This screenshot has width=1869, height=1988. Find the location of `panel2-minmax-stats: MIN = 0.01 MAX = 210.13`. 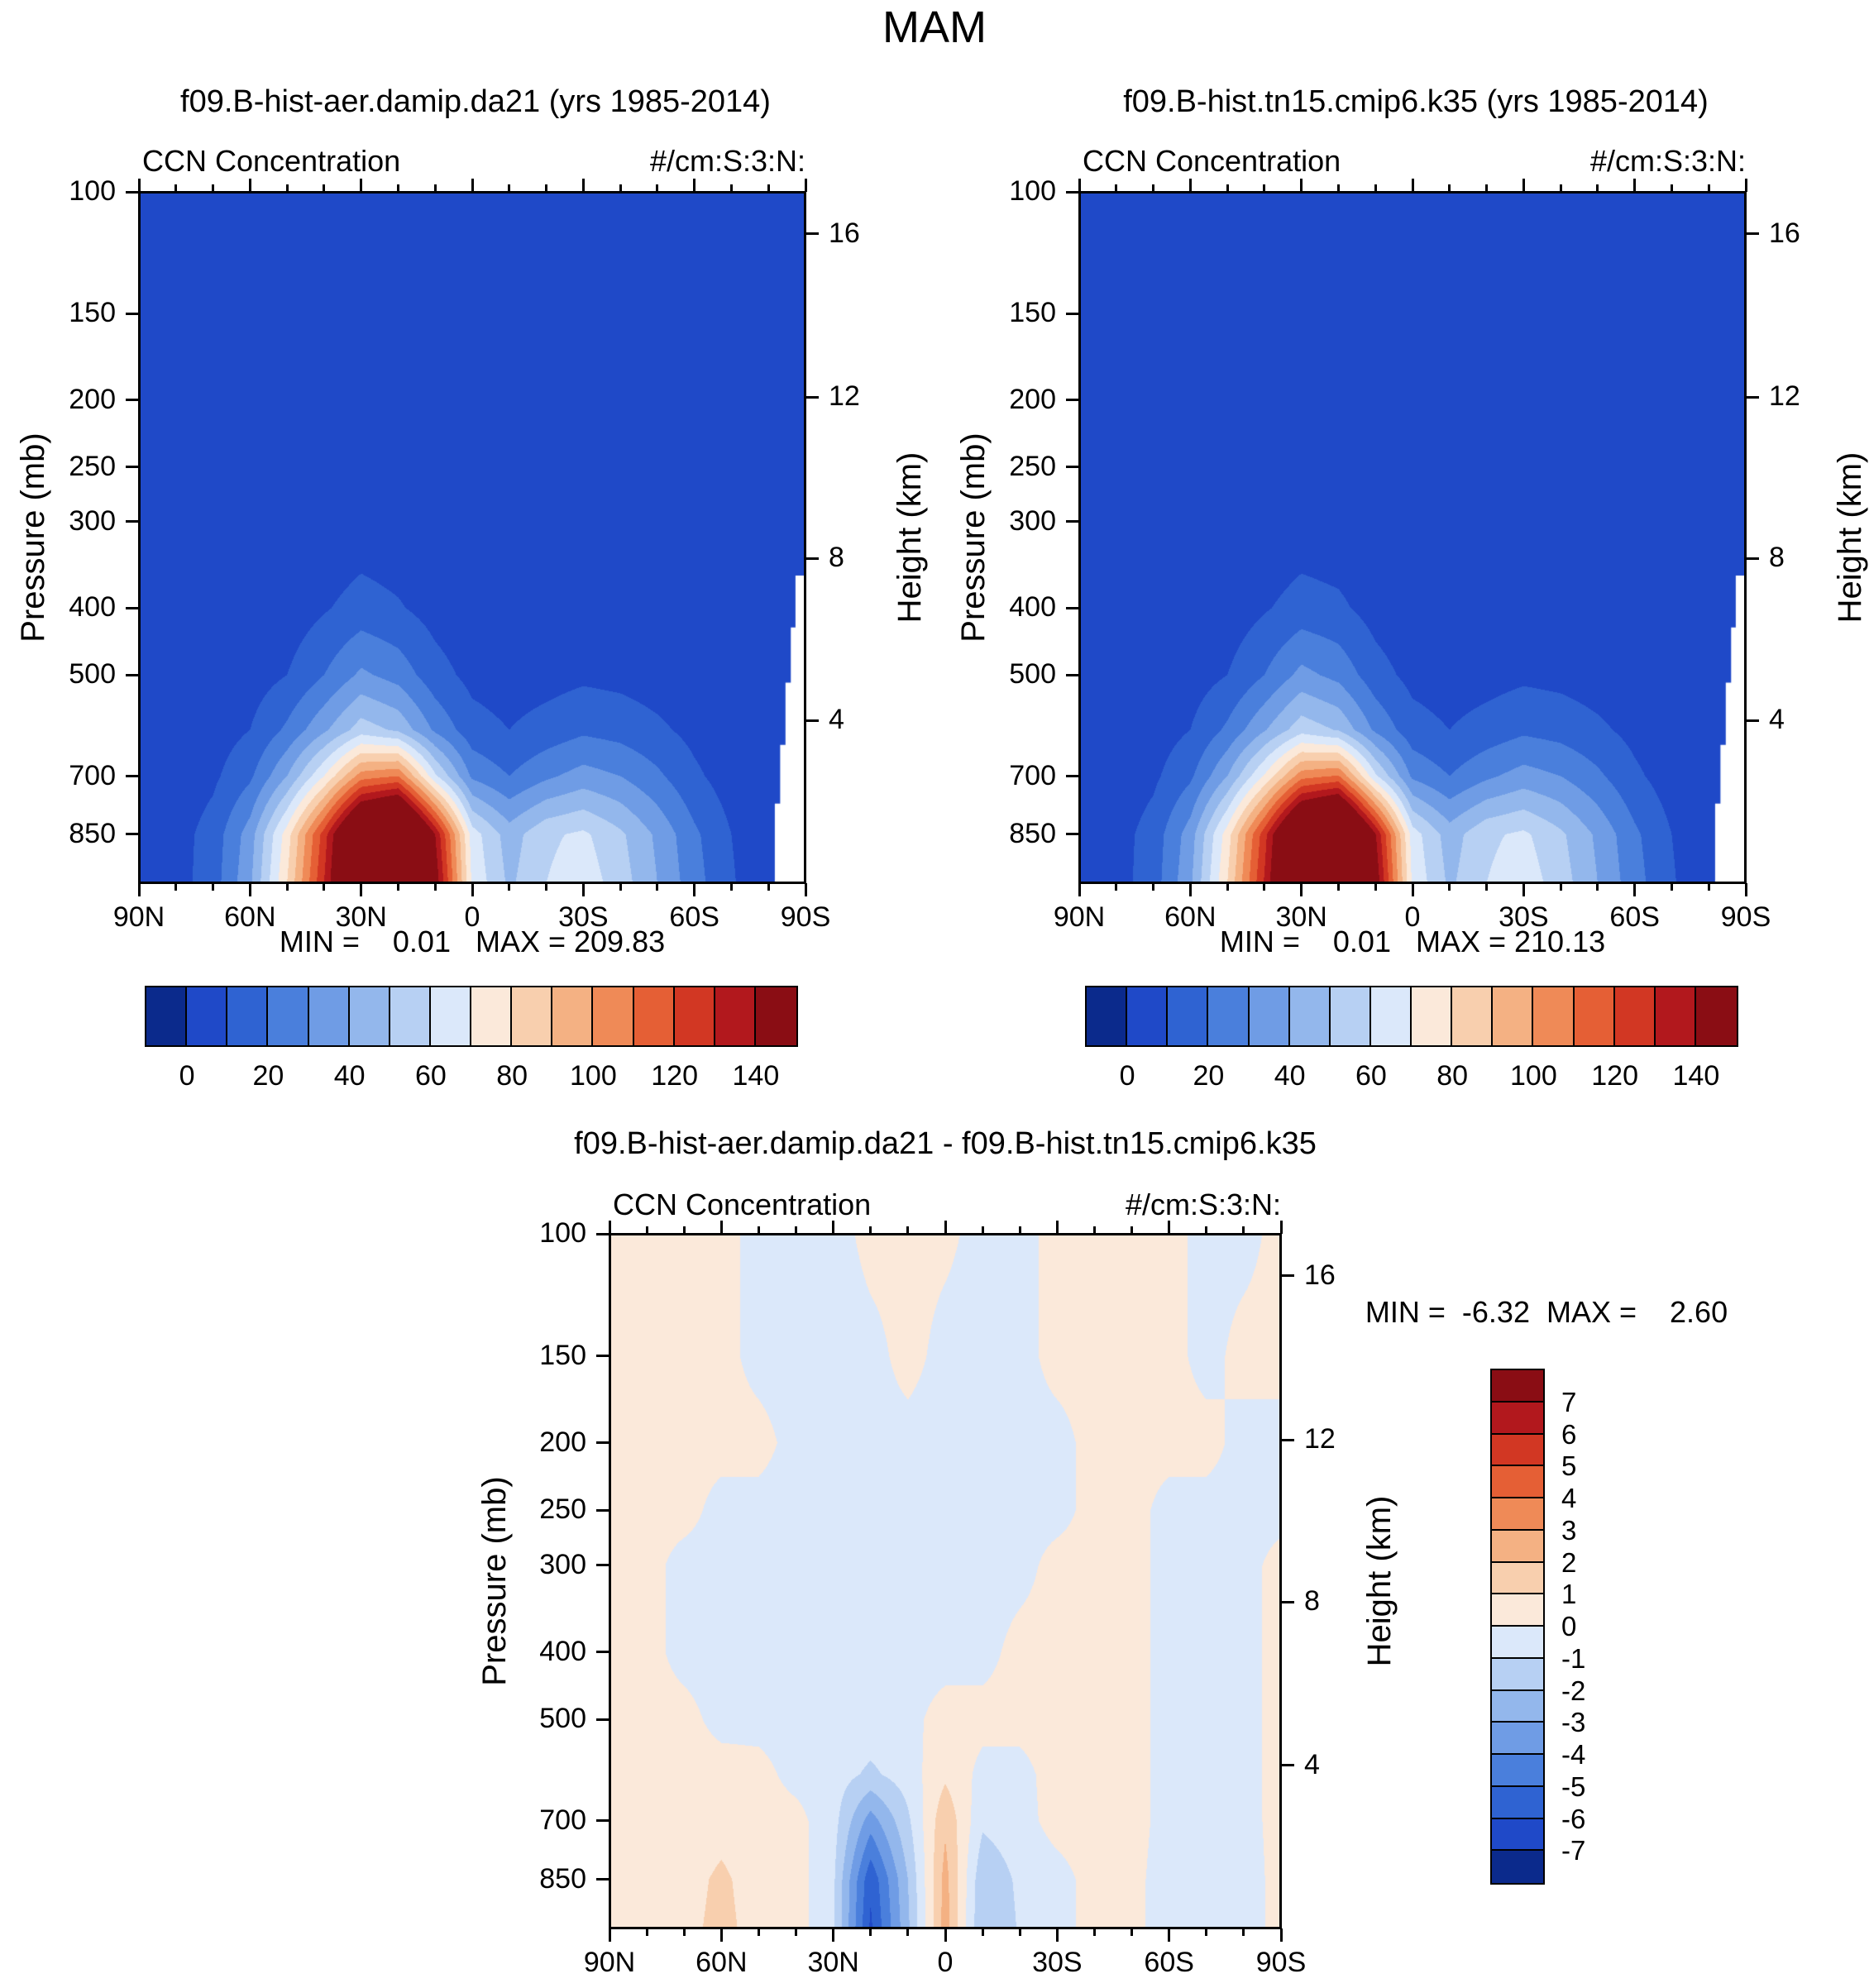

panel2-minmax-stats: MIN = 0.01 MAX = 210.13 is located at coordinates (1412, 942).